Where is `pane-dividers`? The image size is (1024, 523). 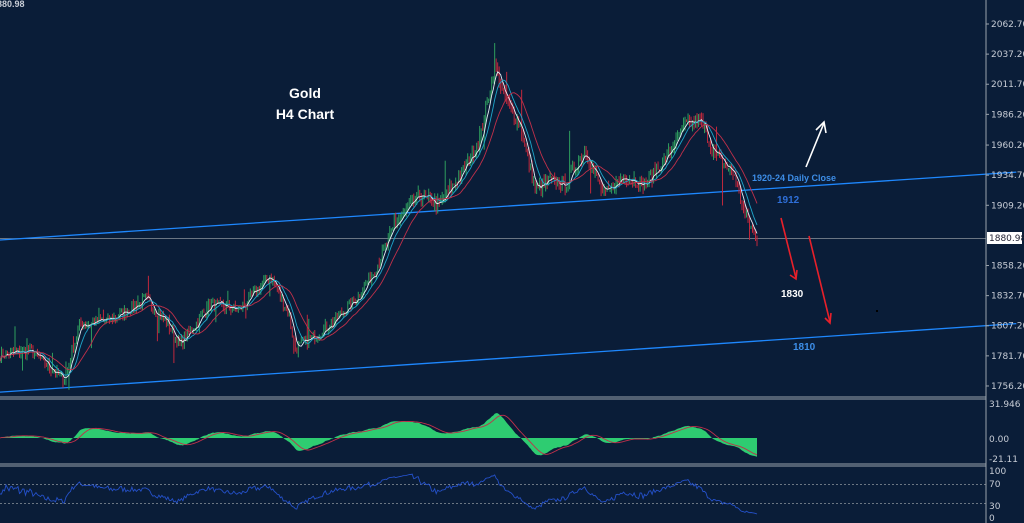
pane-dividers is located at coordinates (493, 431).